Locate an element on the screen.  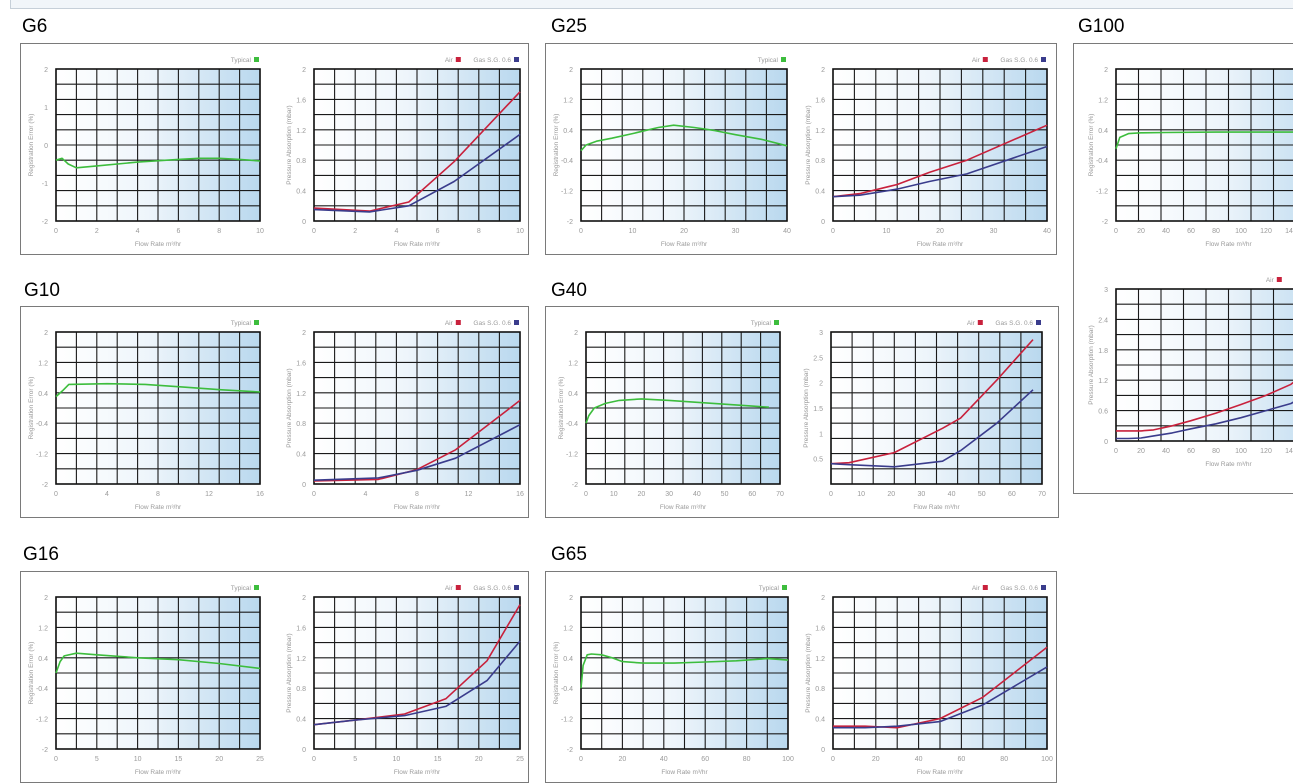
g65-pressure-xtick-label: 100 is located at coordinates (1047, 759).